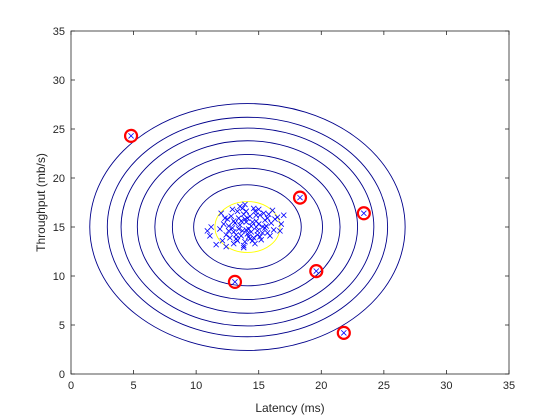  I want to click on y-tick-label: 35, so click(59, 32).